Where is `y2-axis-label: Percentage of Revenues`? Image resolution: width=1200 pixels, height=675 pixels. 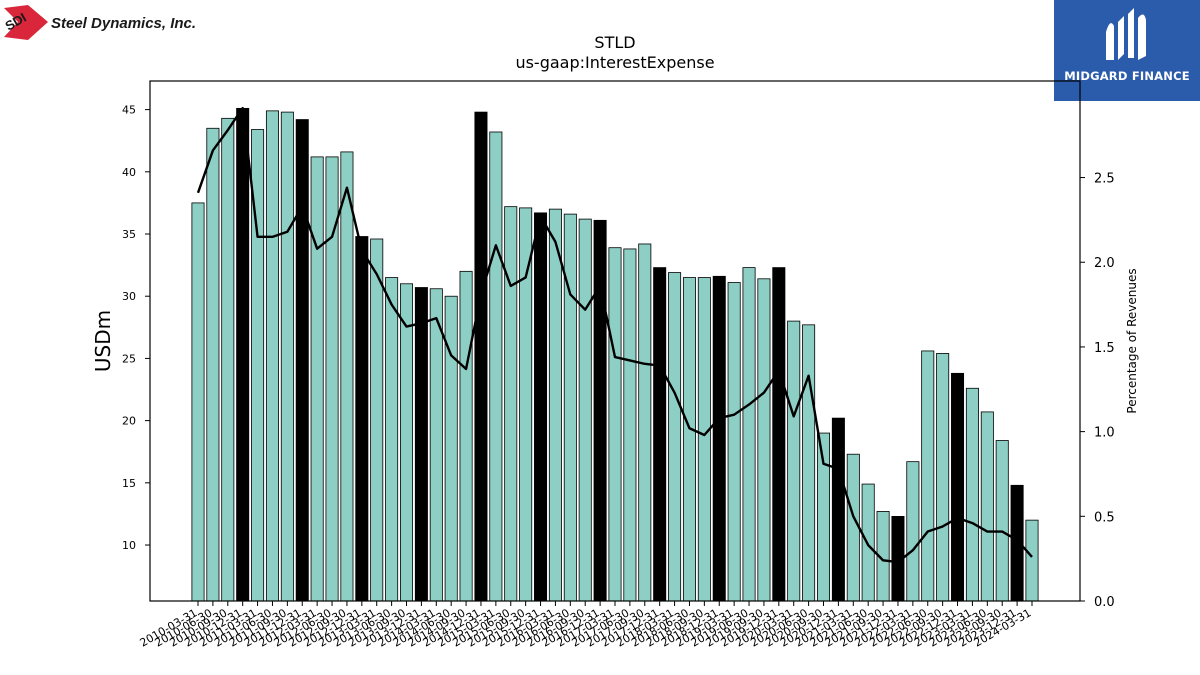 y2-axis-label: Percentage of Revenues is located at coordinates (1132, 340).